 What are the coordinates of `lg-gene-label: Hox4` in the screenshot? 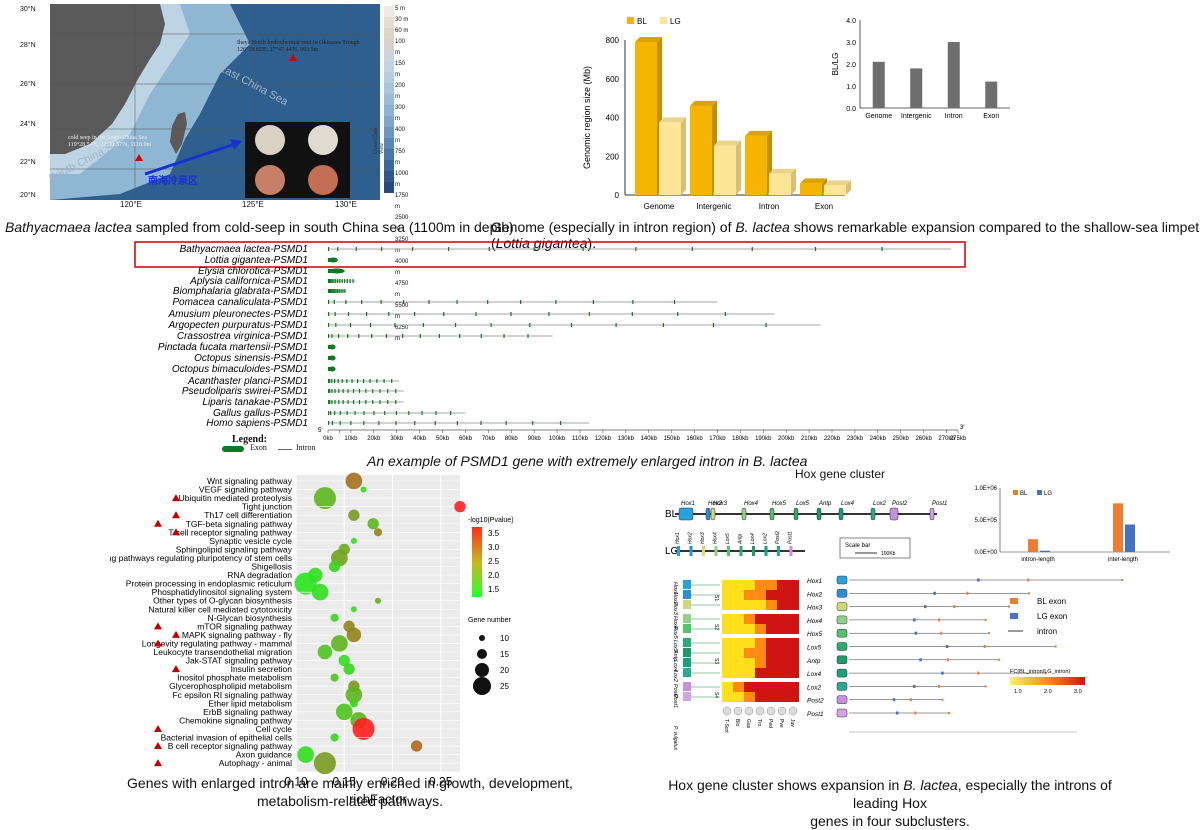 It's located at (716, 538).